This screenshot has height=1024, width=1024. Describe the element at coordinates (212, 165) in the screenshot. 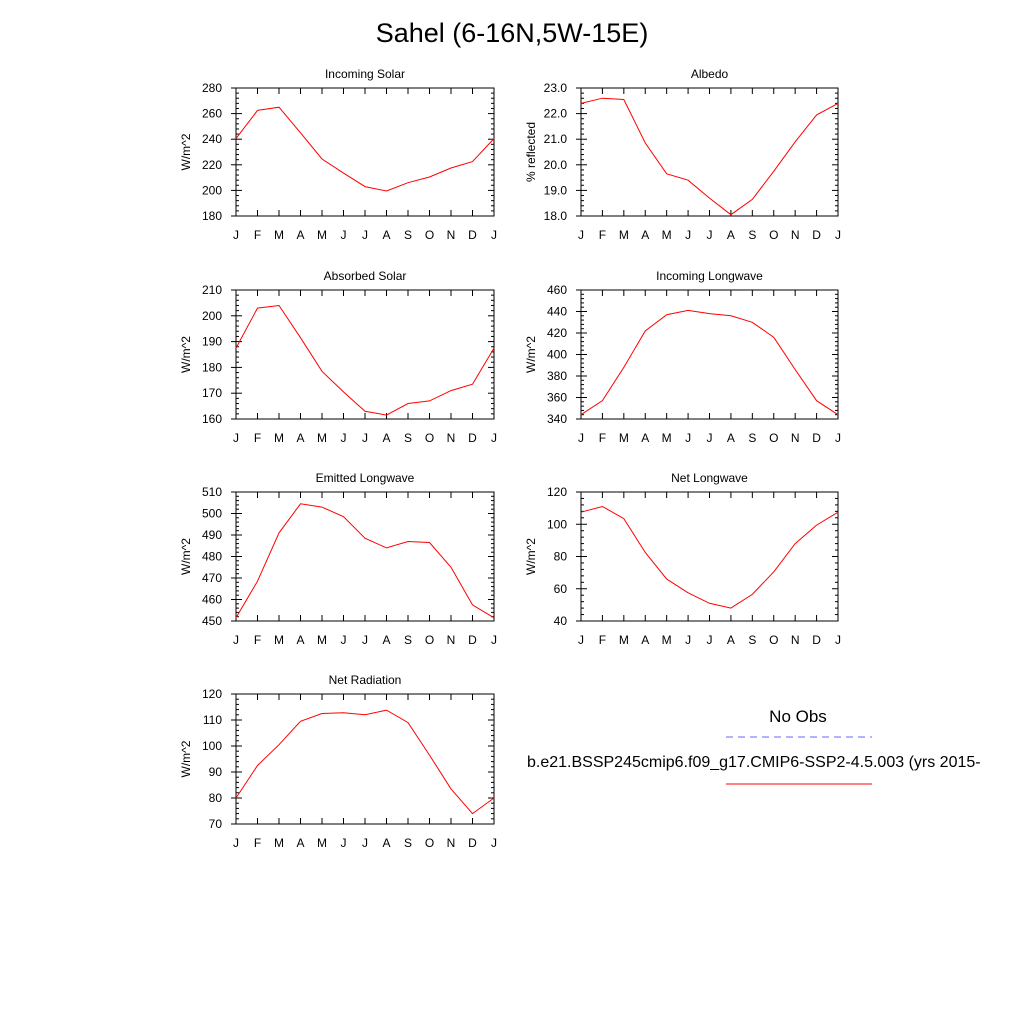

I see `y-tick-label: 220` at that location.